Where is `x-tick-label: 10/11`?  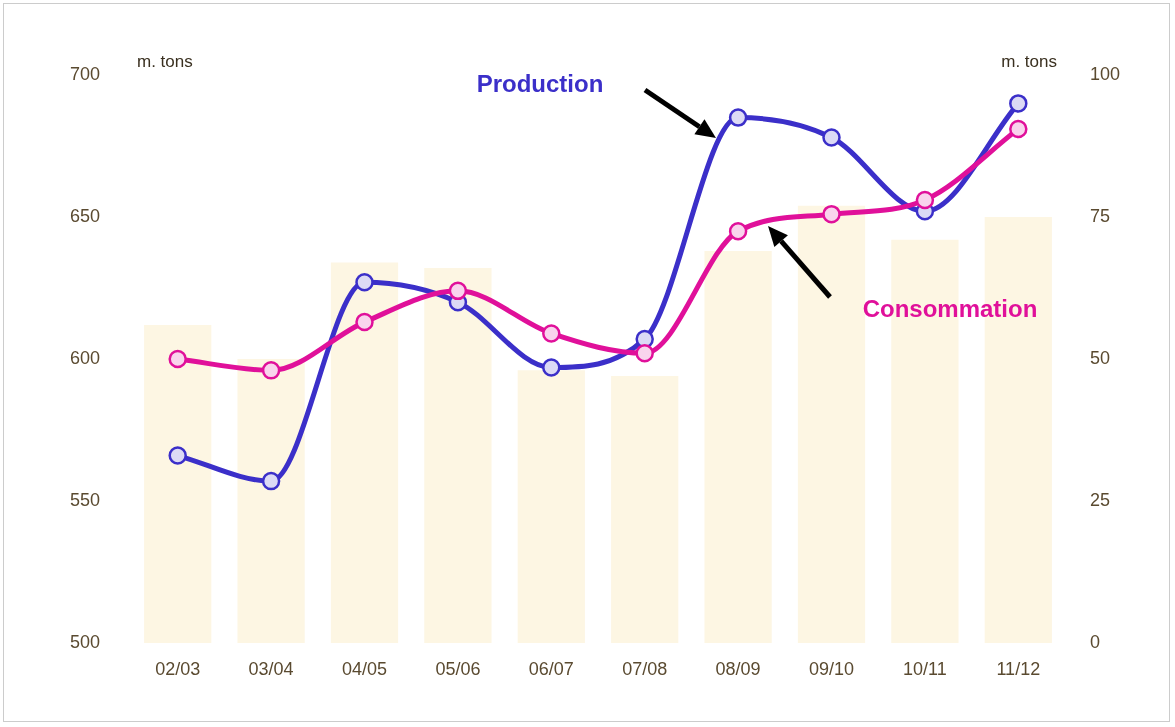 x-tick-label: 10/11 is located at coordinates (925, 668).